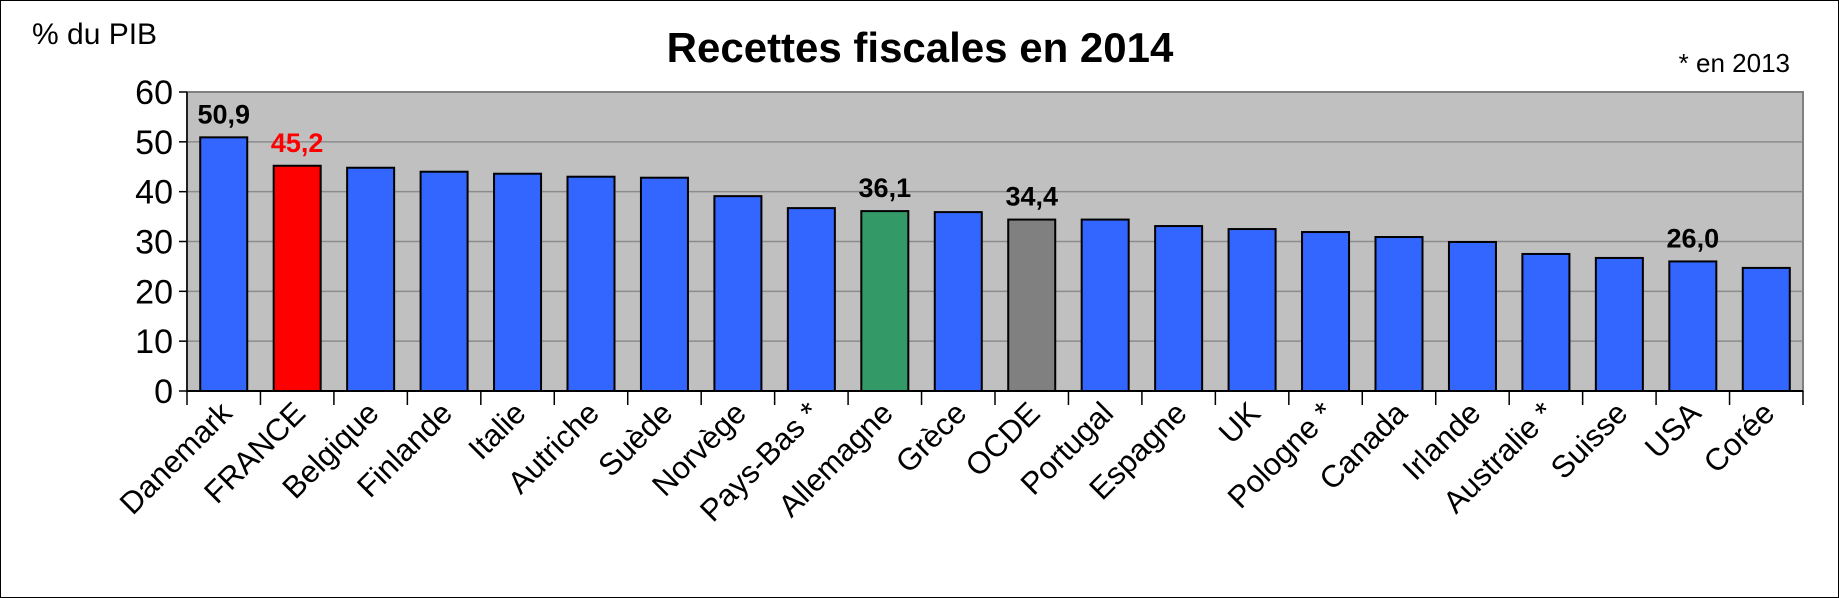  Describe the element at coordinates (154, 143) in the screenshot. I see `y-tick-label: 50` at that location.